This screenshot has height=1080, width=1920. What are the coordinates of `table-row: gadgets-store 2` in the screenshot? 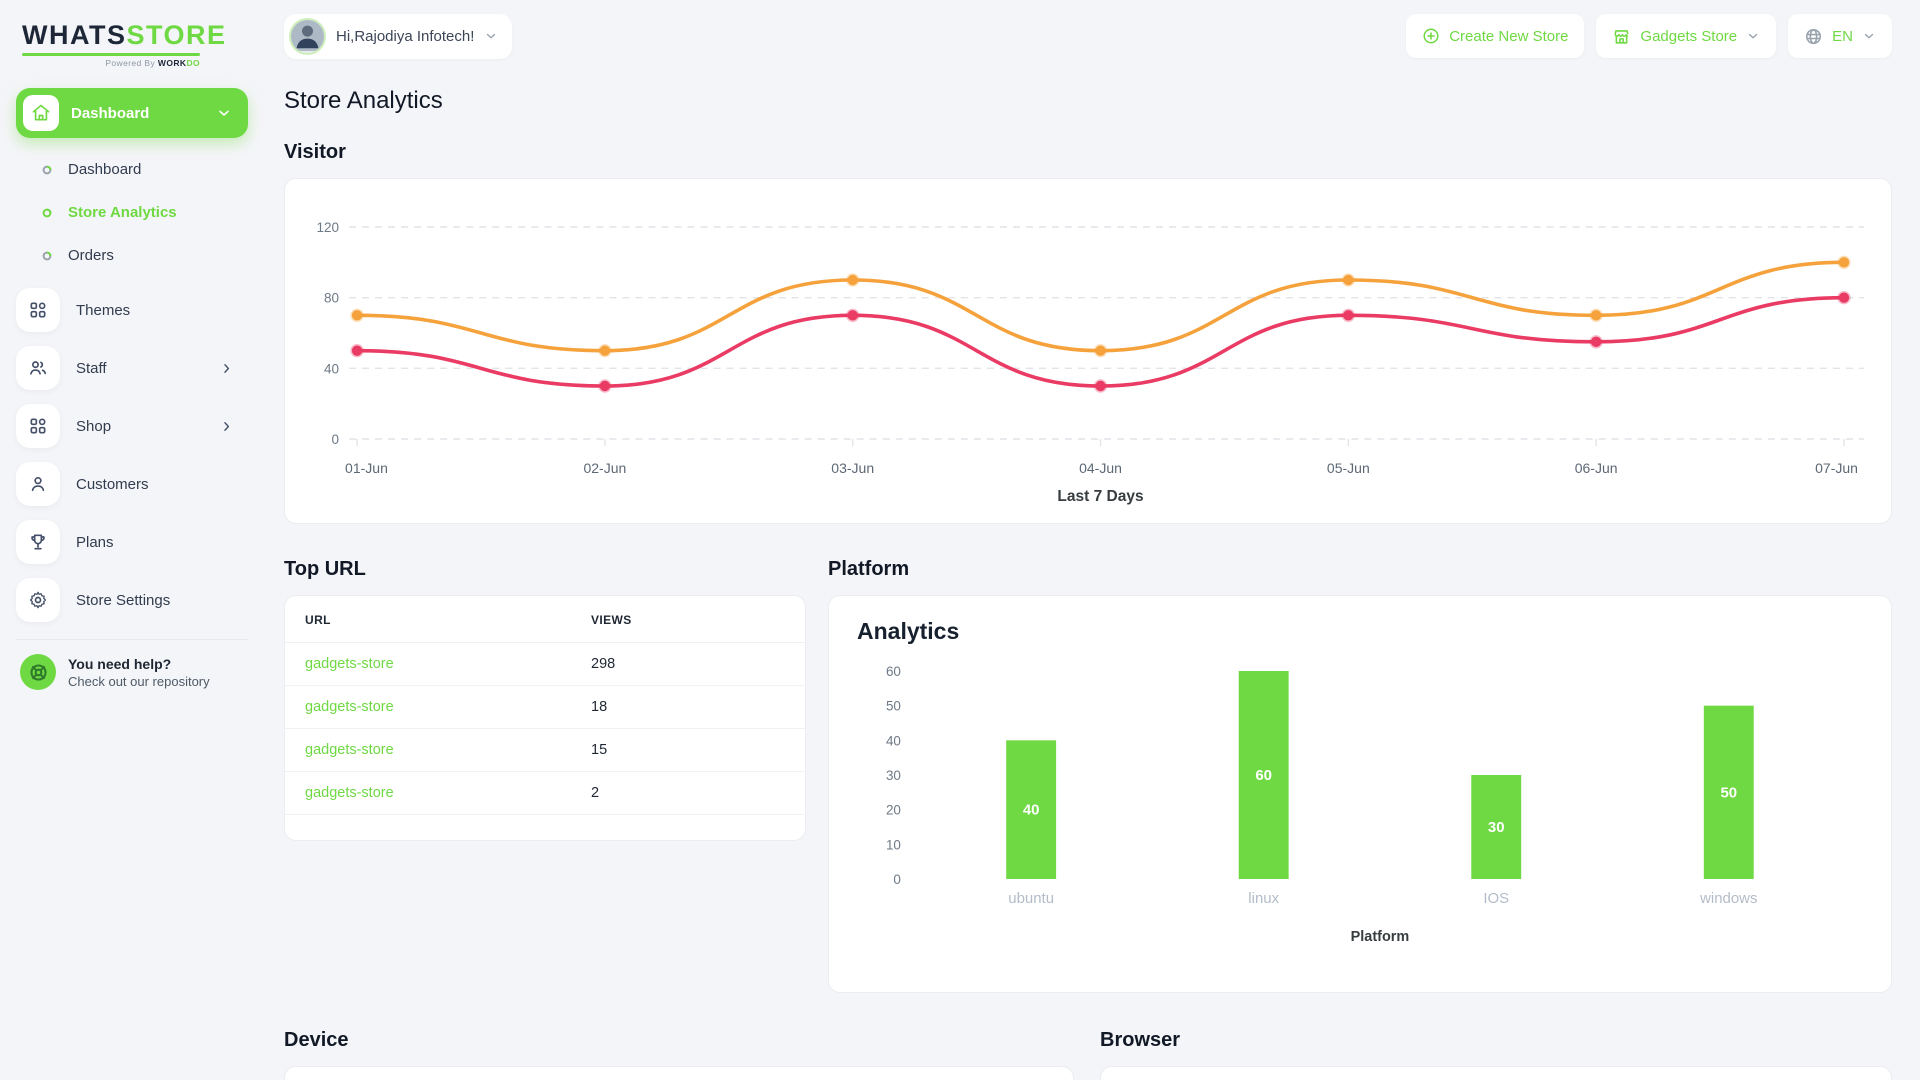 It's located at (545, 793).